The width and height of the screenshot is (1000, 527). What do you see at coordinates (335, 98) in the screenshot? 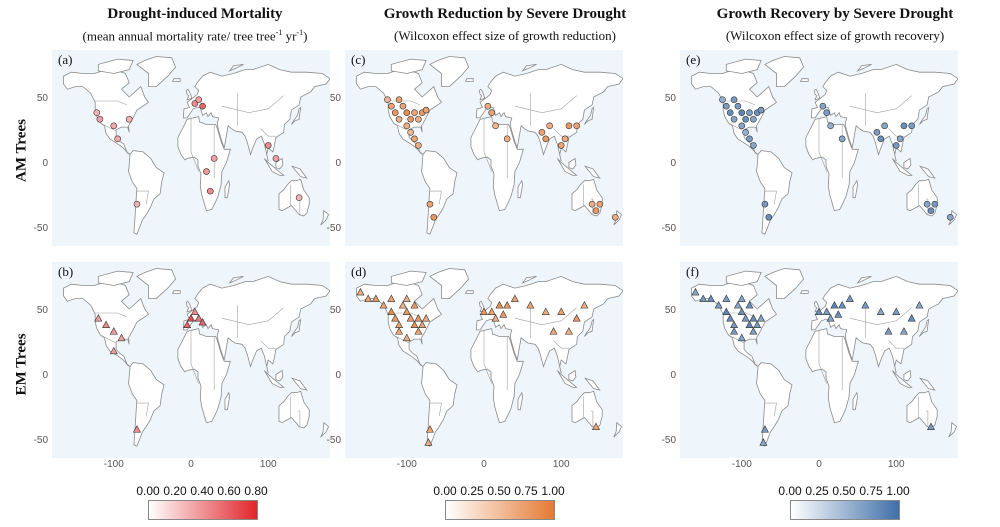
I see `lat-tick-label: 50` at bounding box center [335, 98].